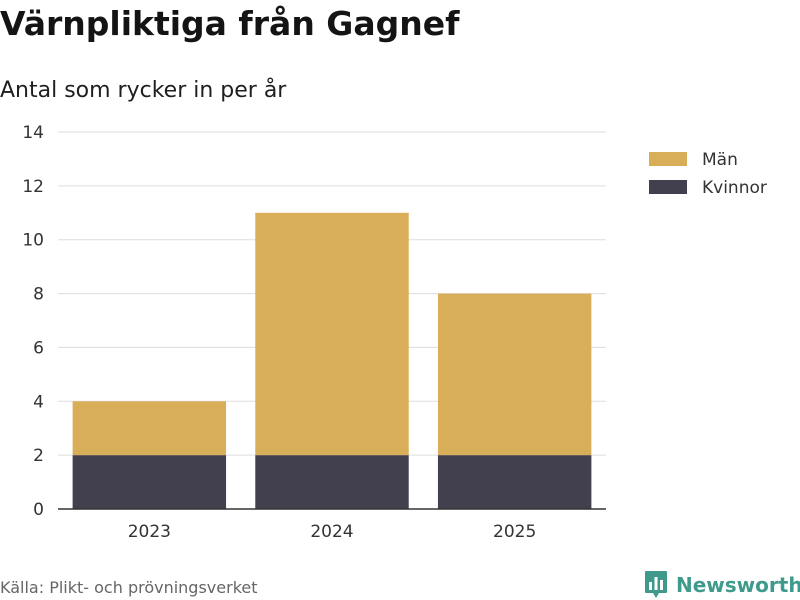 The width and height of the screenshot is (800, 600). Describe the element at coordinates (514, 532) in the screenshot. I see `x-tick-label: 2025` at that location.